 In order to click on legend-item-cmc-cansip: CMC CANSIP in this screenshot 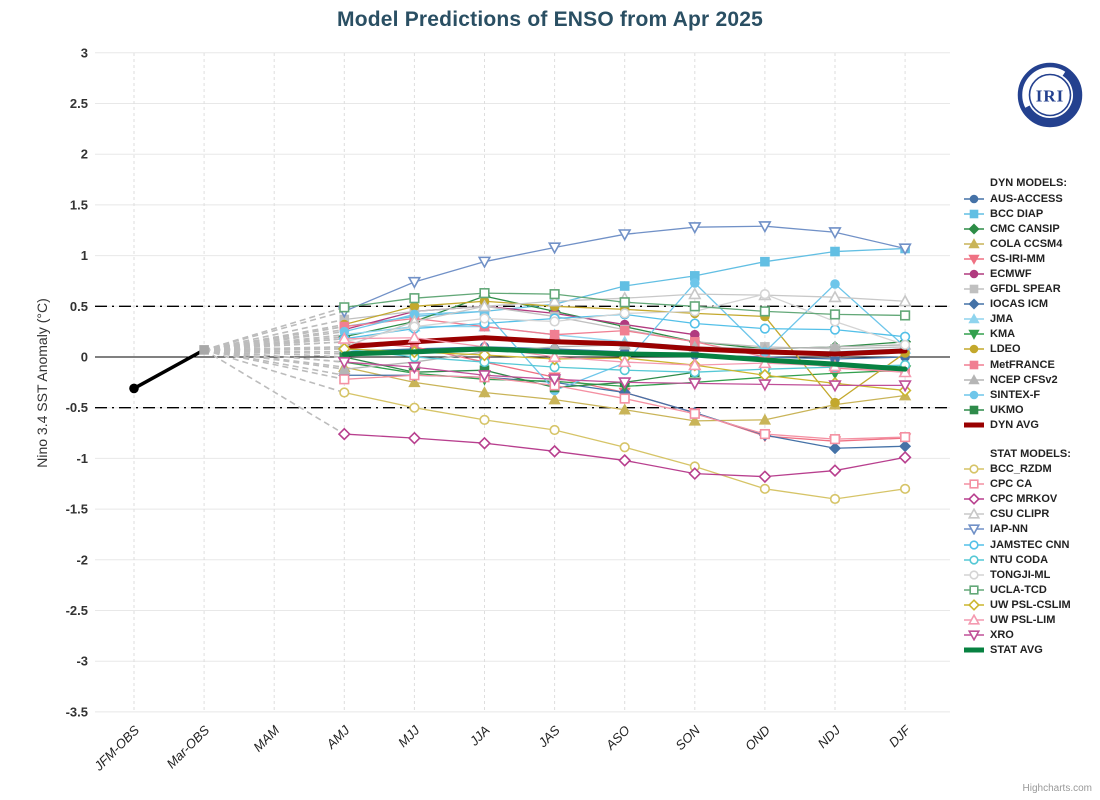, I will do `click(1031, 228)`.